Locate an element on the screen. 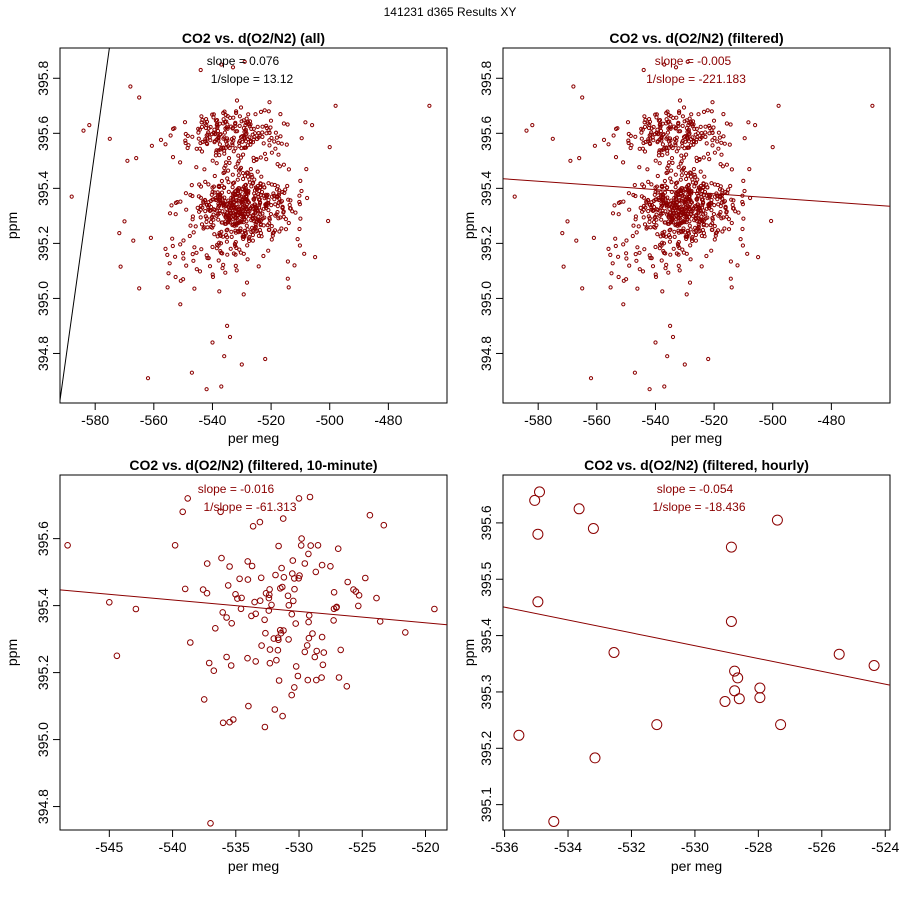  panel-hourly-x-tick-label: -532 is located at coordinates (631, 847).